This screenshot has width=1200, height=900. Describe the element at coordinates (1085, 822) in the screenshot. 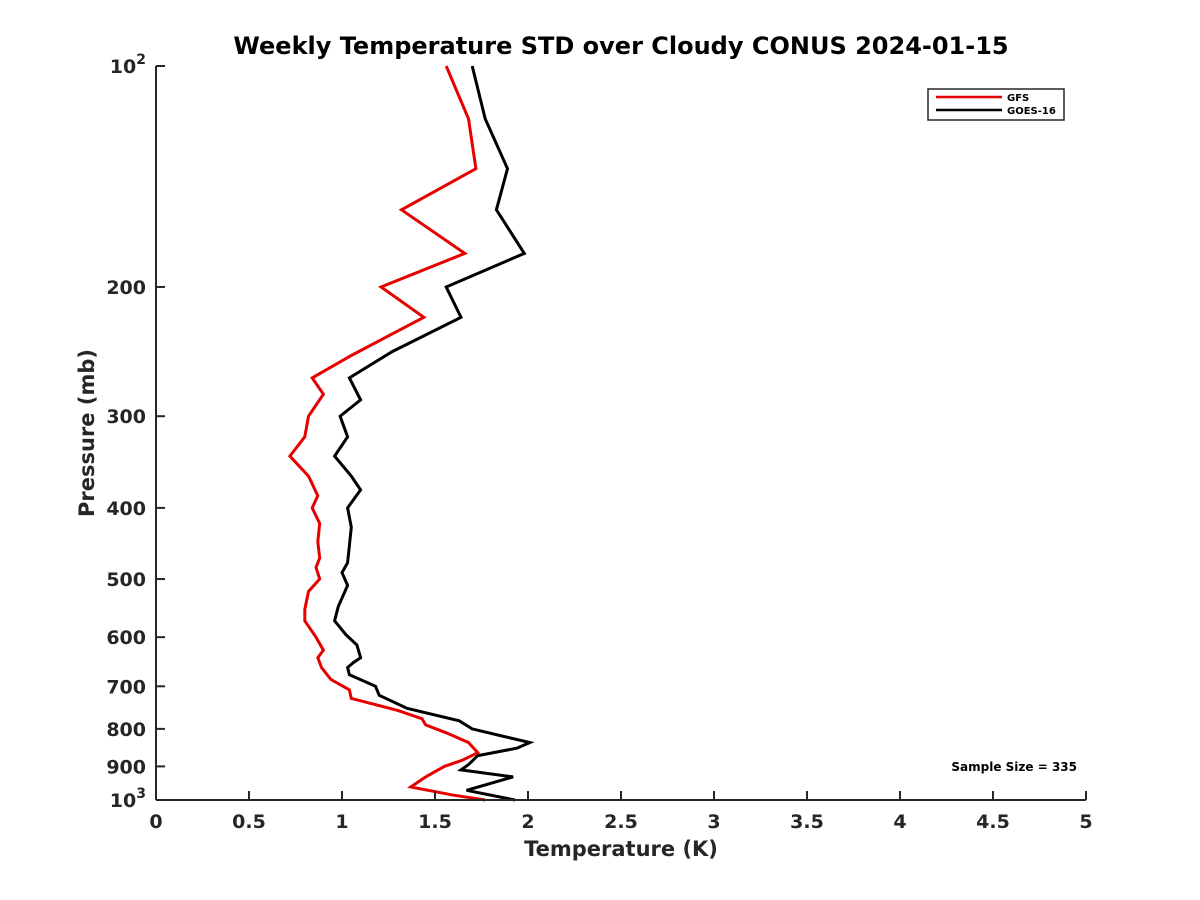

I see `x-tick-label: 5` at that location.